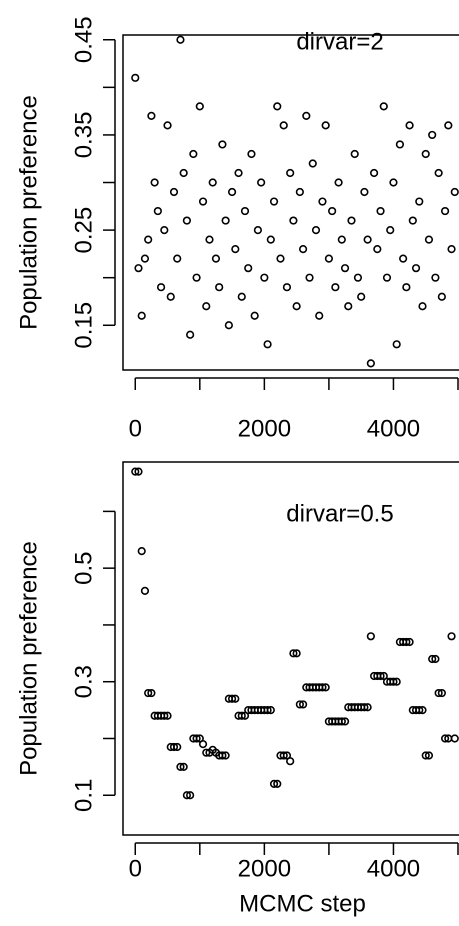 The image size is (459, 926). I want to click on y-tick-label: 0.1, so click(83, 795).